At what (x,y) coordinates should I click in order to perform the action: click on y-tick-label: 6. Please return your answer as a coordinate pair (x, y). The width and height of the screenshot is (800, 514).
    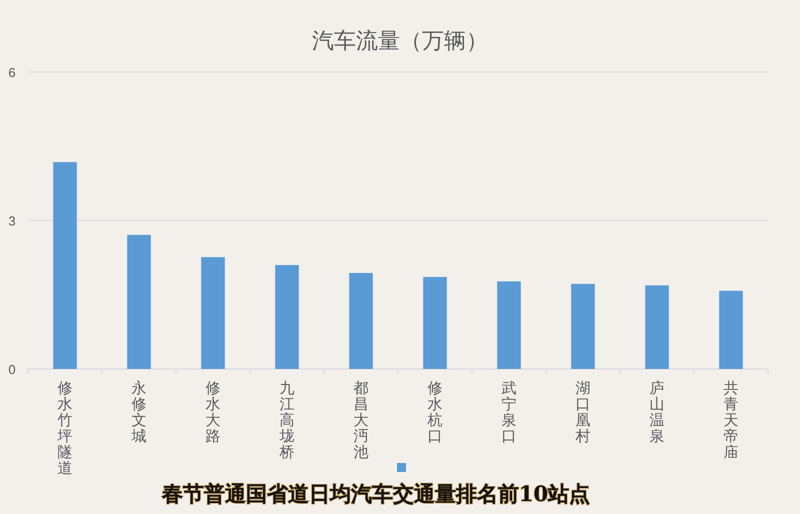
    Looking at the image, I should click on (12, 72).